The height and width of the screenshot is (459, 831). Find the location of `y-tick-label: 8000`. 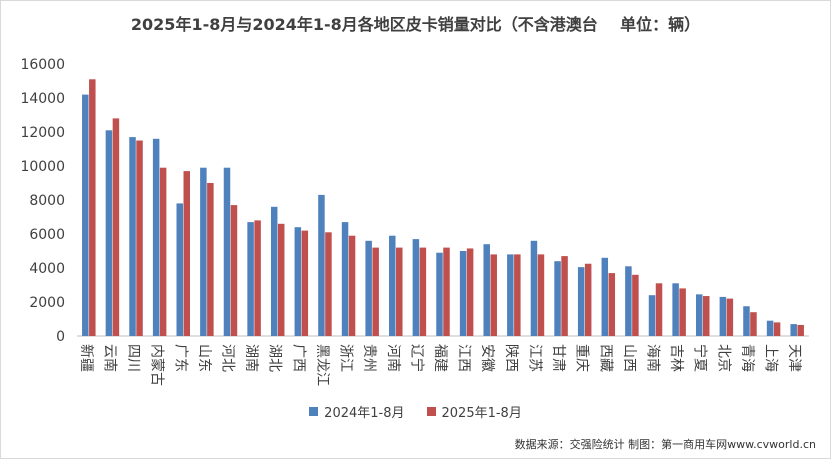

y-tick-label: 8000 is located at coordinates (47, 201).